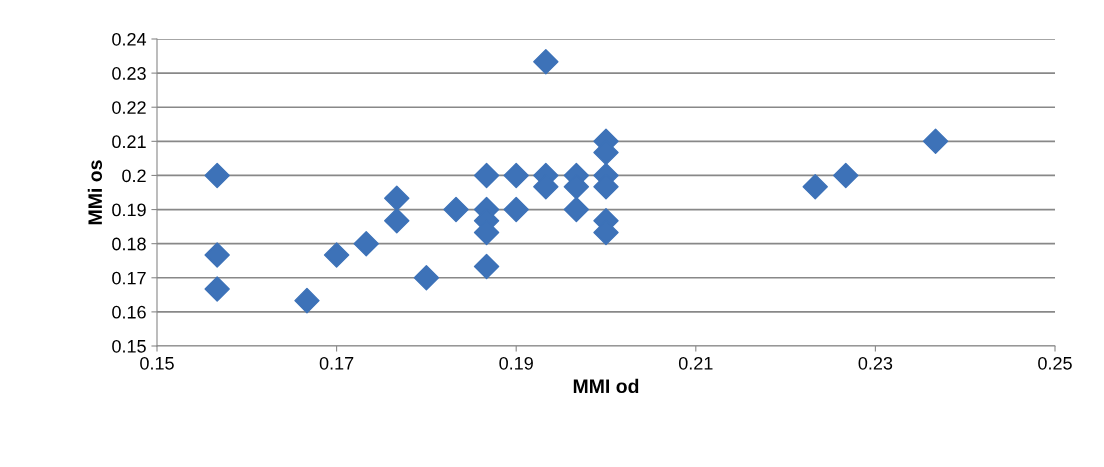  Describe the element at coordinates (129, 73) in the screenshot. I see `y-tick-label: 0.23` at that location.